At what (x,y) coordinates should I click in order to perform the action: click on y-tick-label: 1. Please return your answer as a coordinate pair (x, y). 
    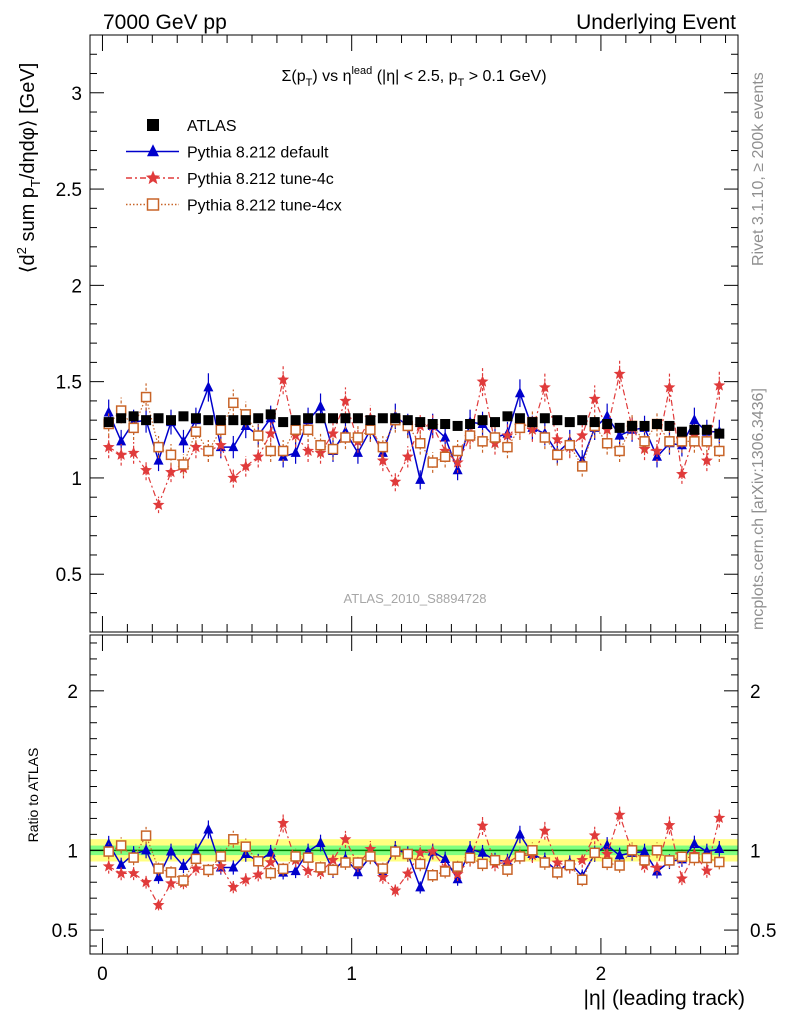
    Looking at the image, I should click on (76, 479).